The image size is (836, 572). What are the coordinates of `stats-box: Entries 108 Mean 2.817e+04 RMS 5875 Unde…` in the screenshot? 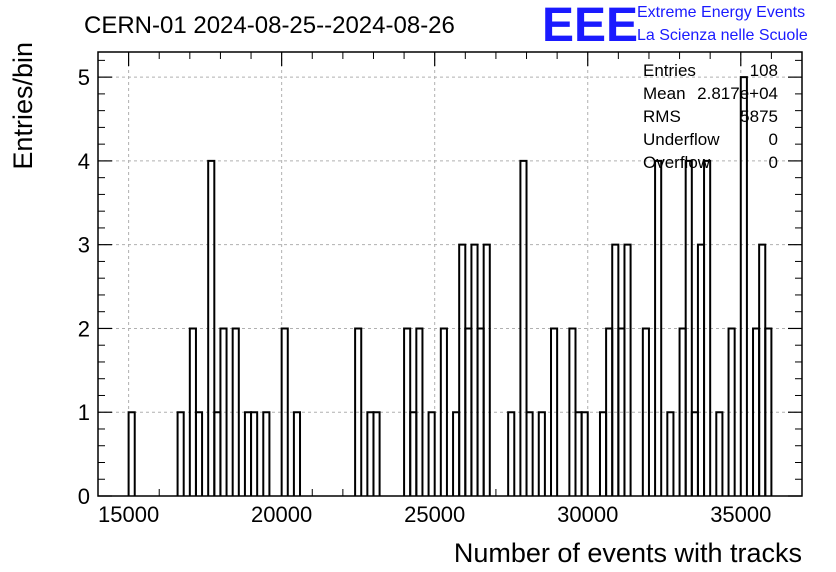 It's located at (710, 116).